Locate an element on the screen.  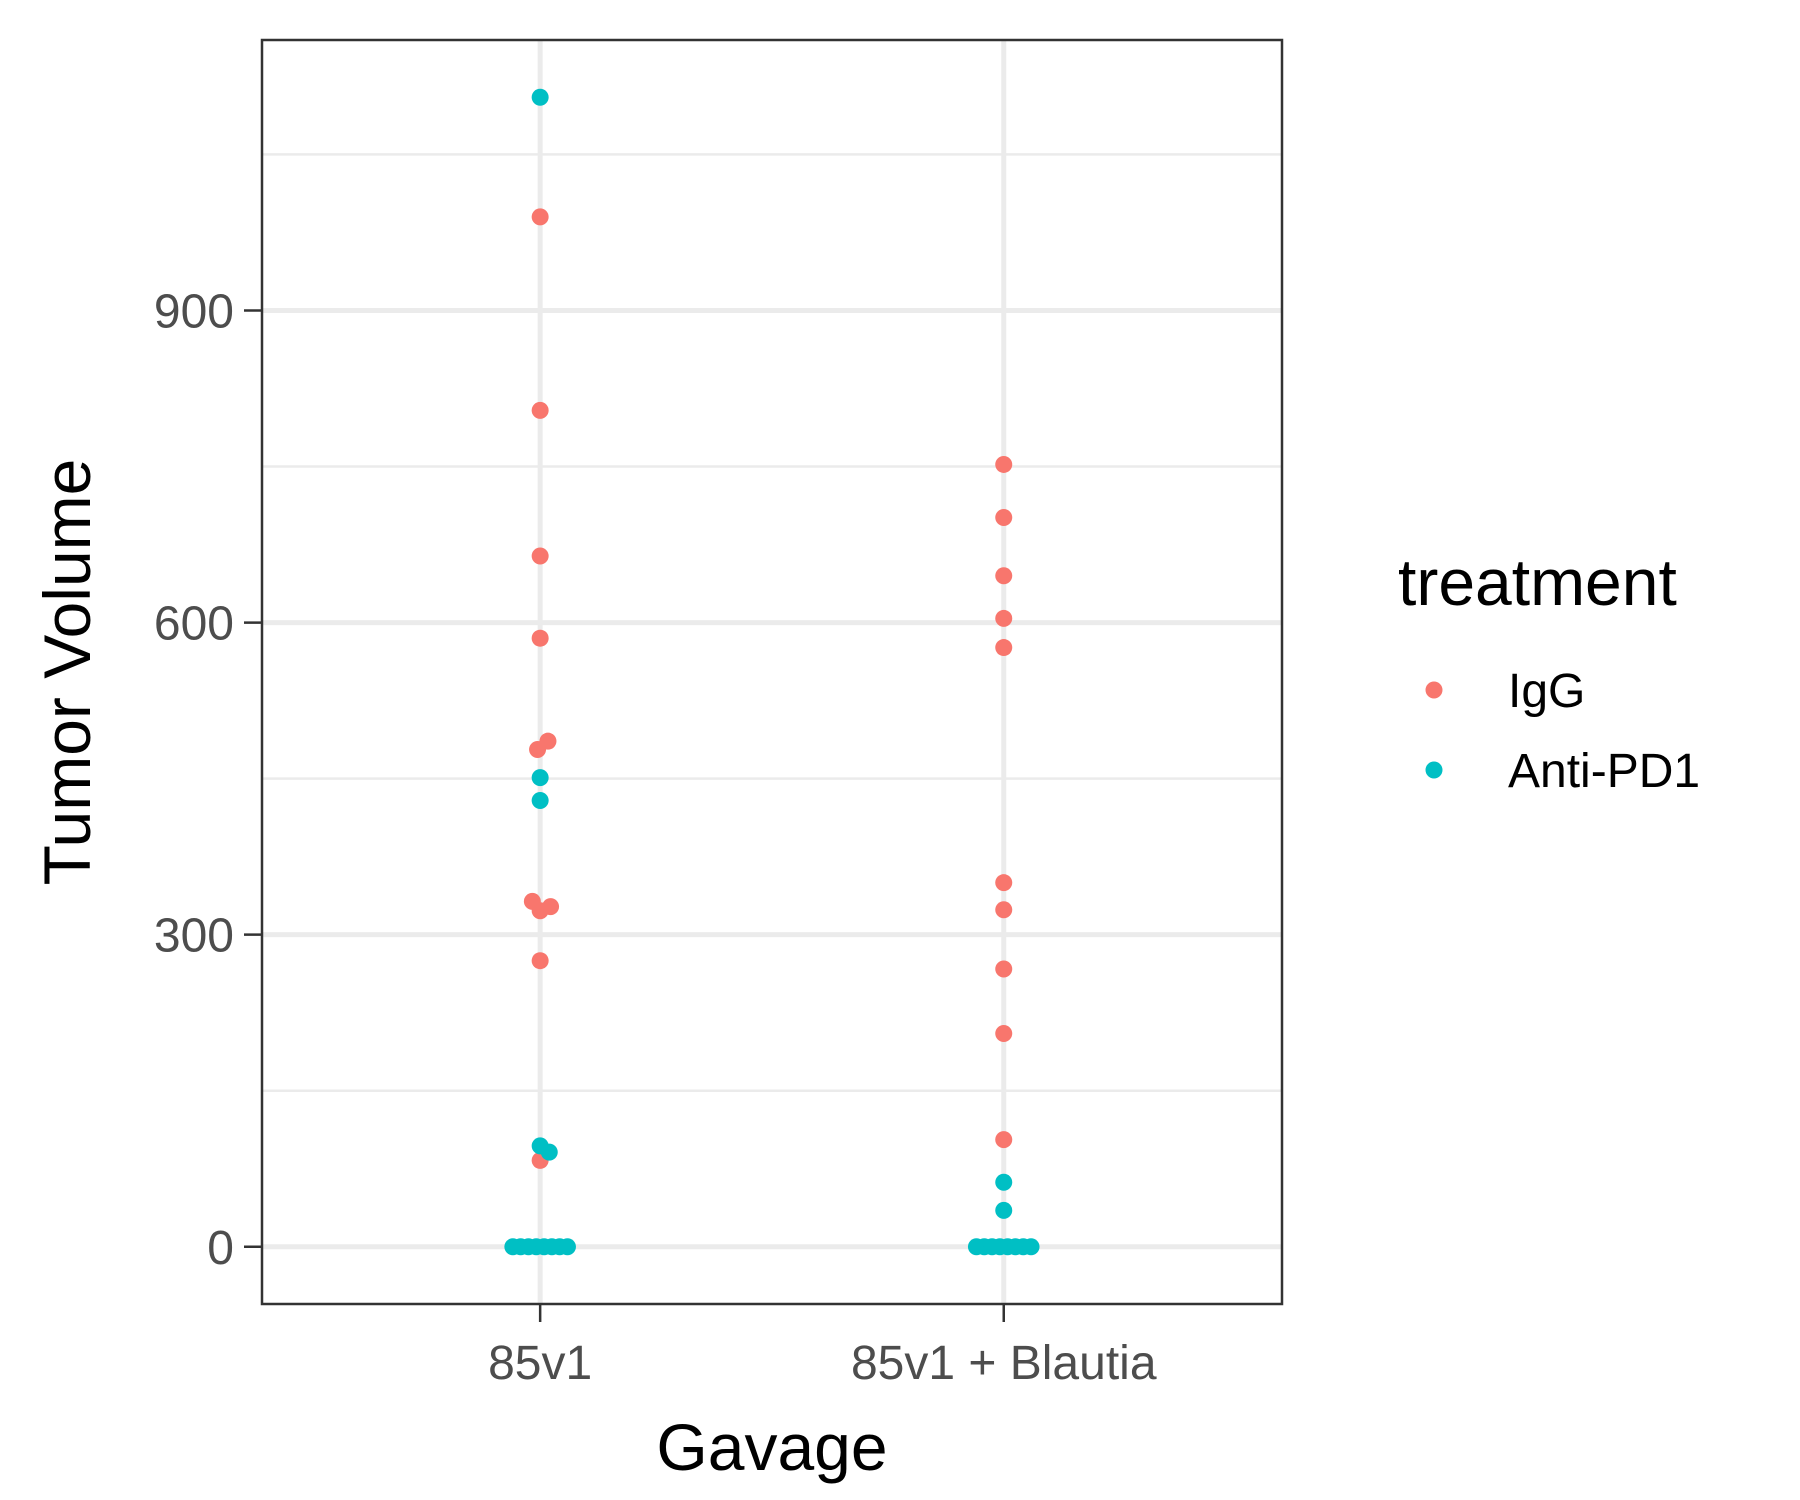
x-axis-title: Gavage is located at coordinates (771, 1447).